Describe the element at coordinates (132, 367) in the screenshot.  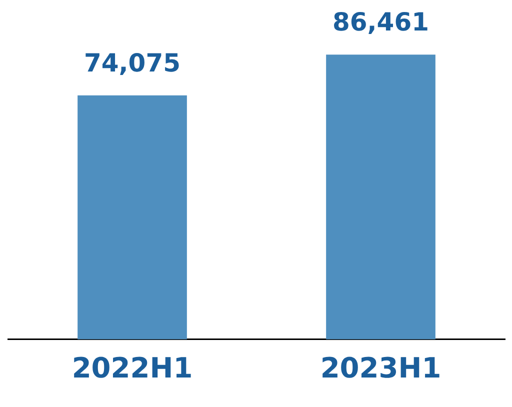
I see `x-tick-label: 2022H1` at that location.